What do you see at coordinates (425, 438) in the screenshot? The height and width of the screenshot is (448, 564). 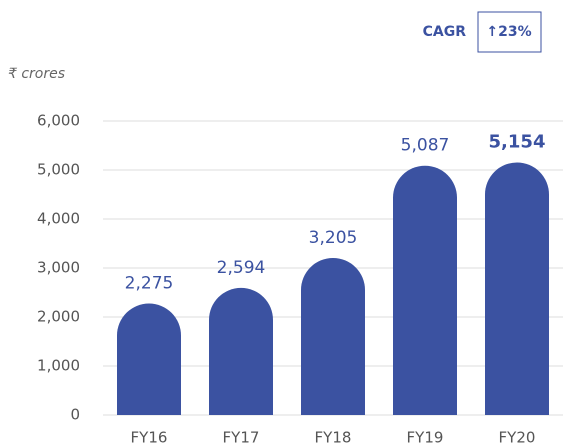 I see `x-tick-label: FY19` at bounding box center [425, 438].